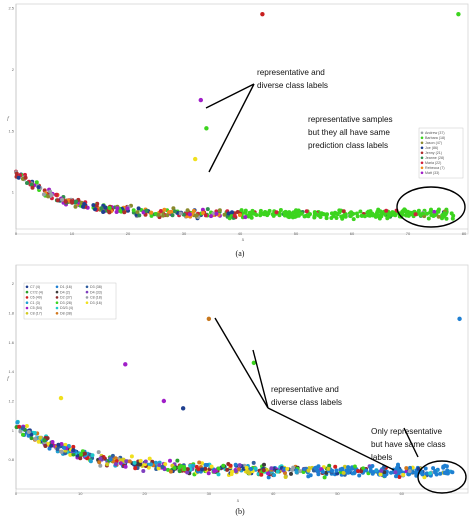  What do you see at coordinates (96, 298) in the screenshot?
I see `legend-label: C8 (18)` at bounding box center [96, 298].